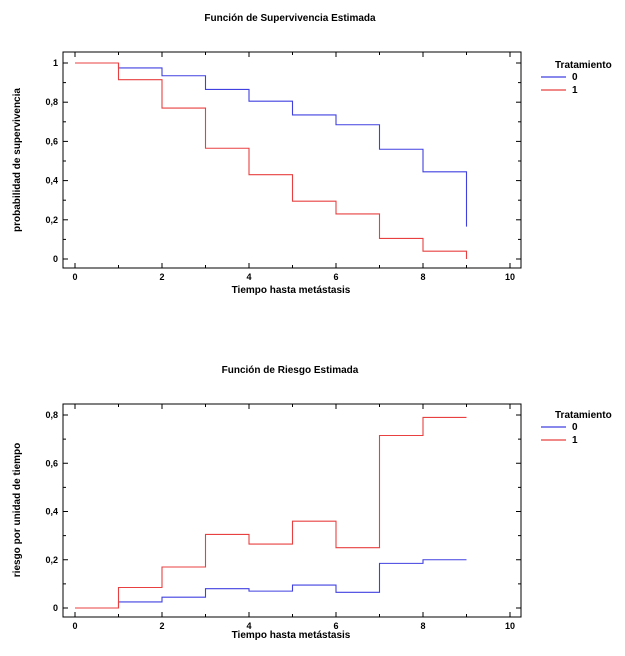  I want to click on hazard-legend-title: Tratamiento, so click(583, 415).